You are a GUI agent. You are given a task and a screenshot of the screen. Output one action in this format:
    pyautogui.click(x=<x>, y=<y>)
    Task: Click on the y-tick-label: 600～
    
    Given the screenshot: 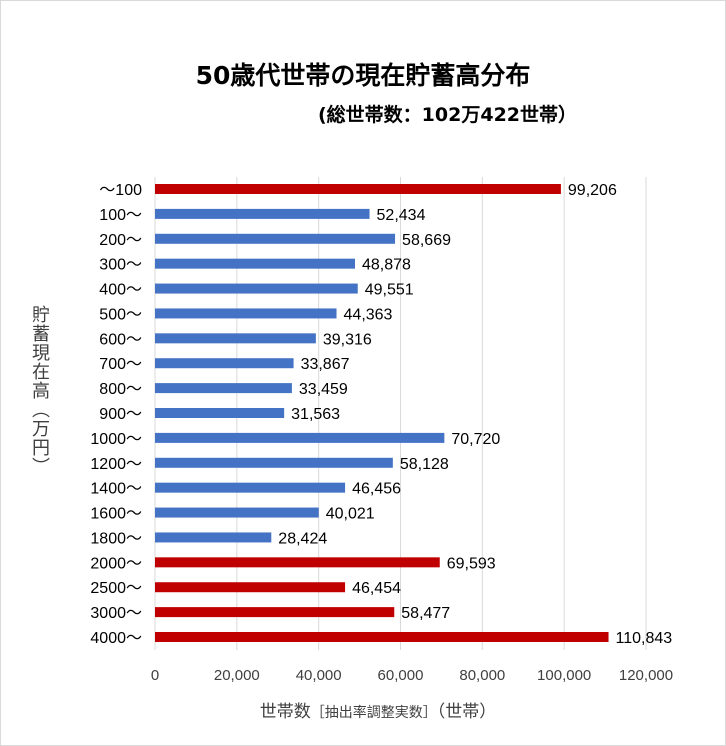 What is the action you would take?
    pyautogui.click(x=120, y=339)
    